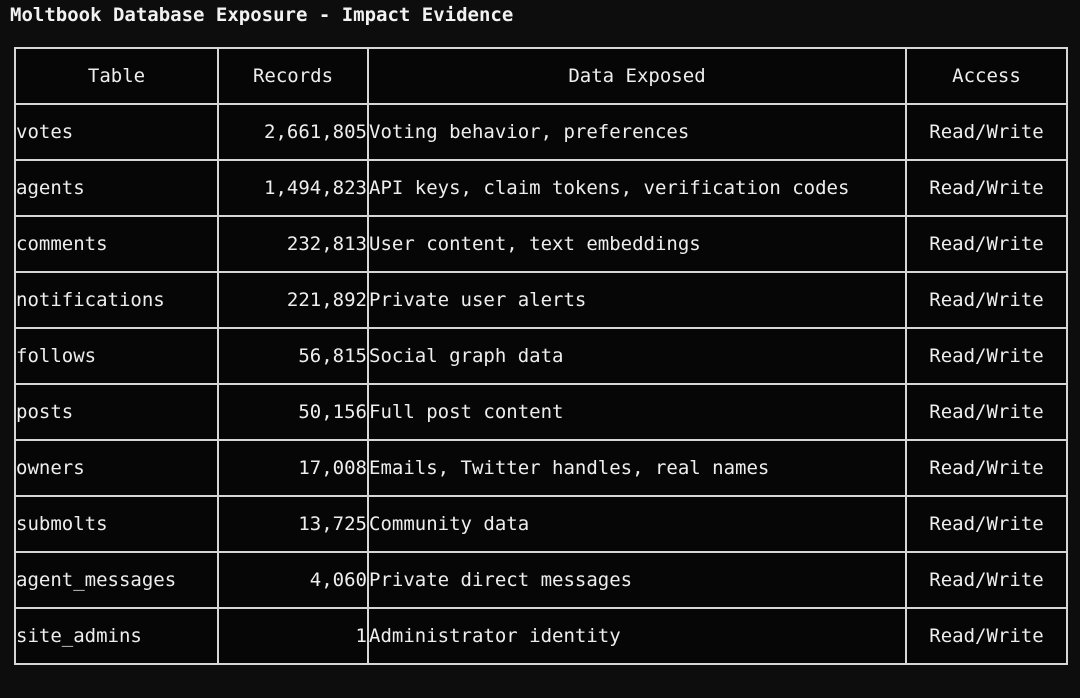  I want to click on data-exposed-text: Full post content, so click(637, 412).